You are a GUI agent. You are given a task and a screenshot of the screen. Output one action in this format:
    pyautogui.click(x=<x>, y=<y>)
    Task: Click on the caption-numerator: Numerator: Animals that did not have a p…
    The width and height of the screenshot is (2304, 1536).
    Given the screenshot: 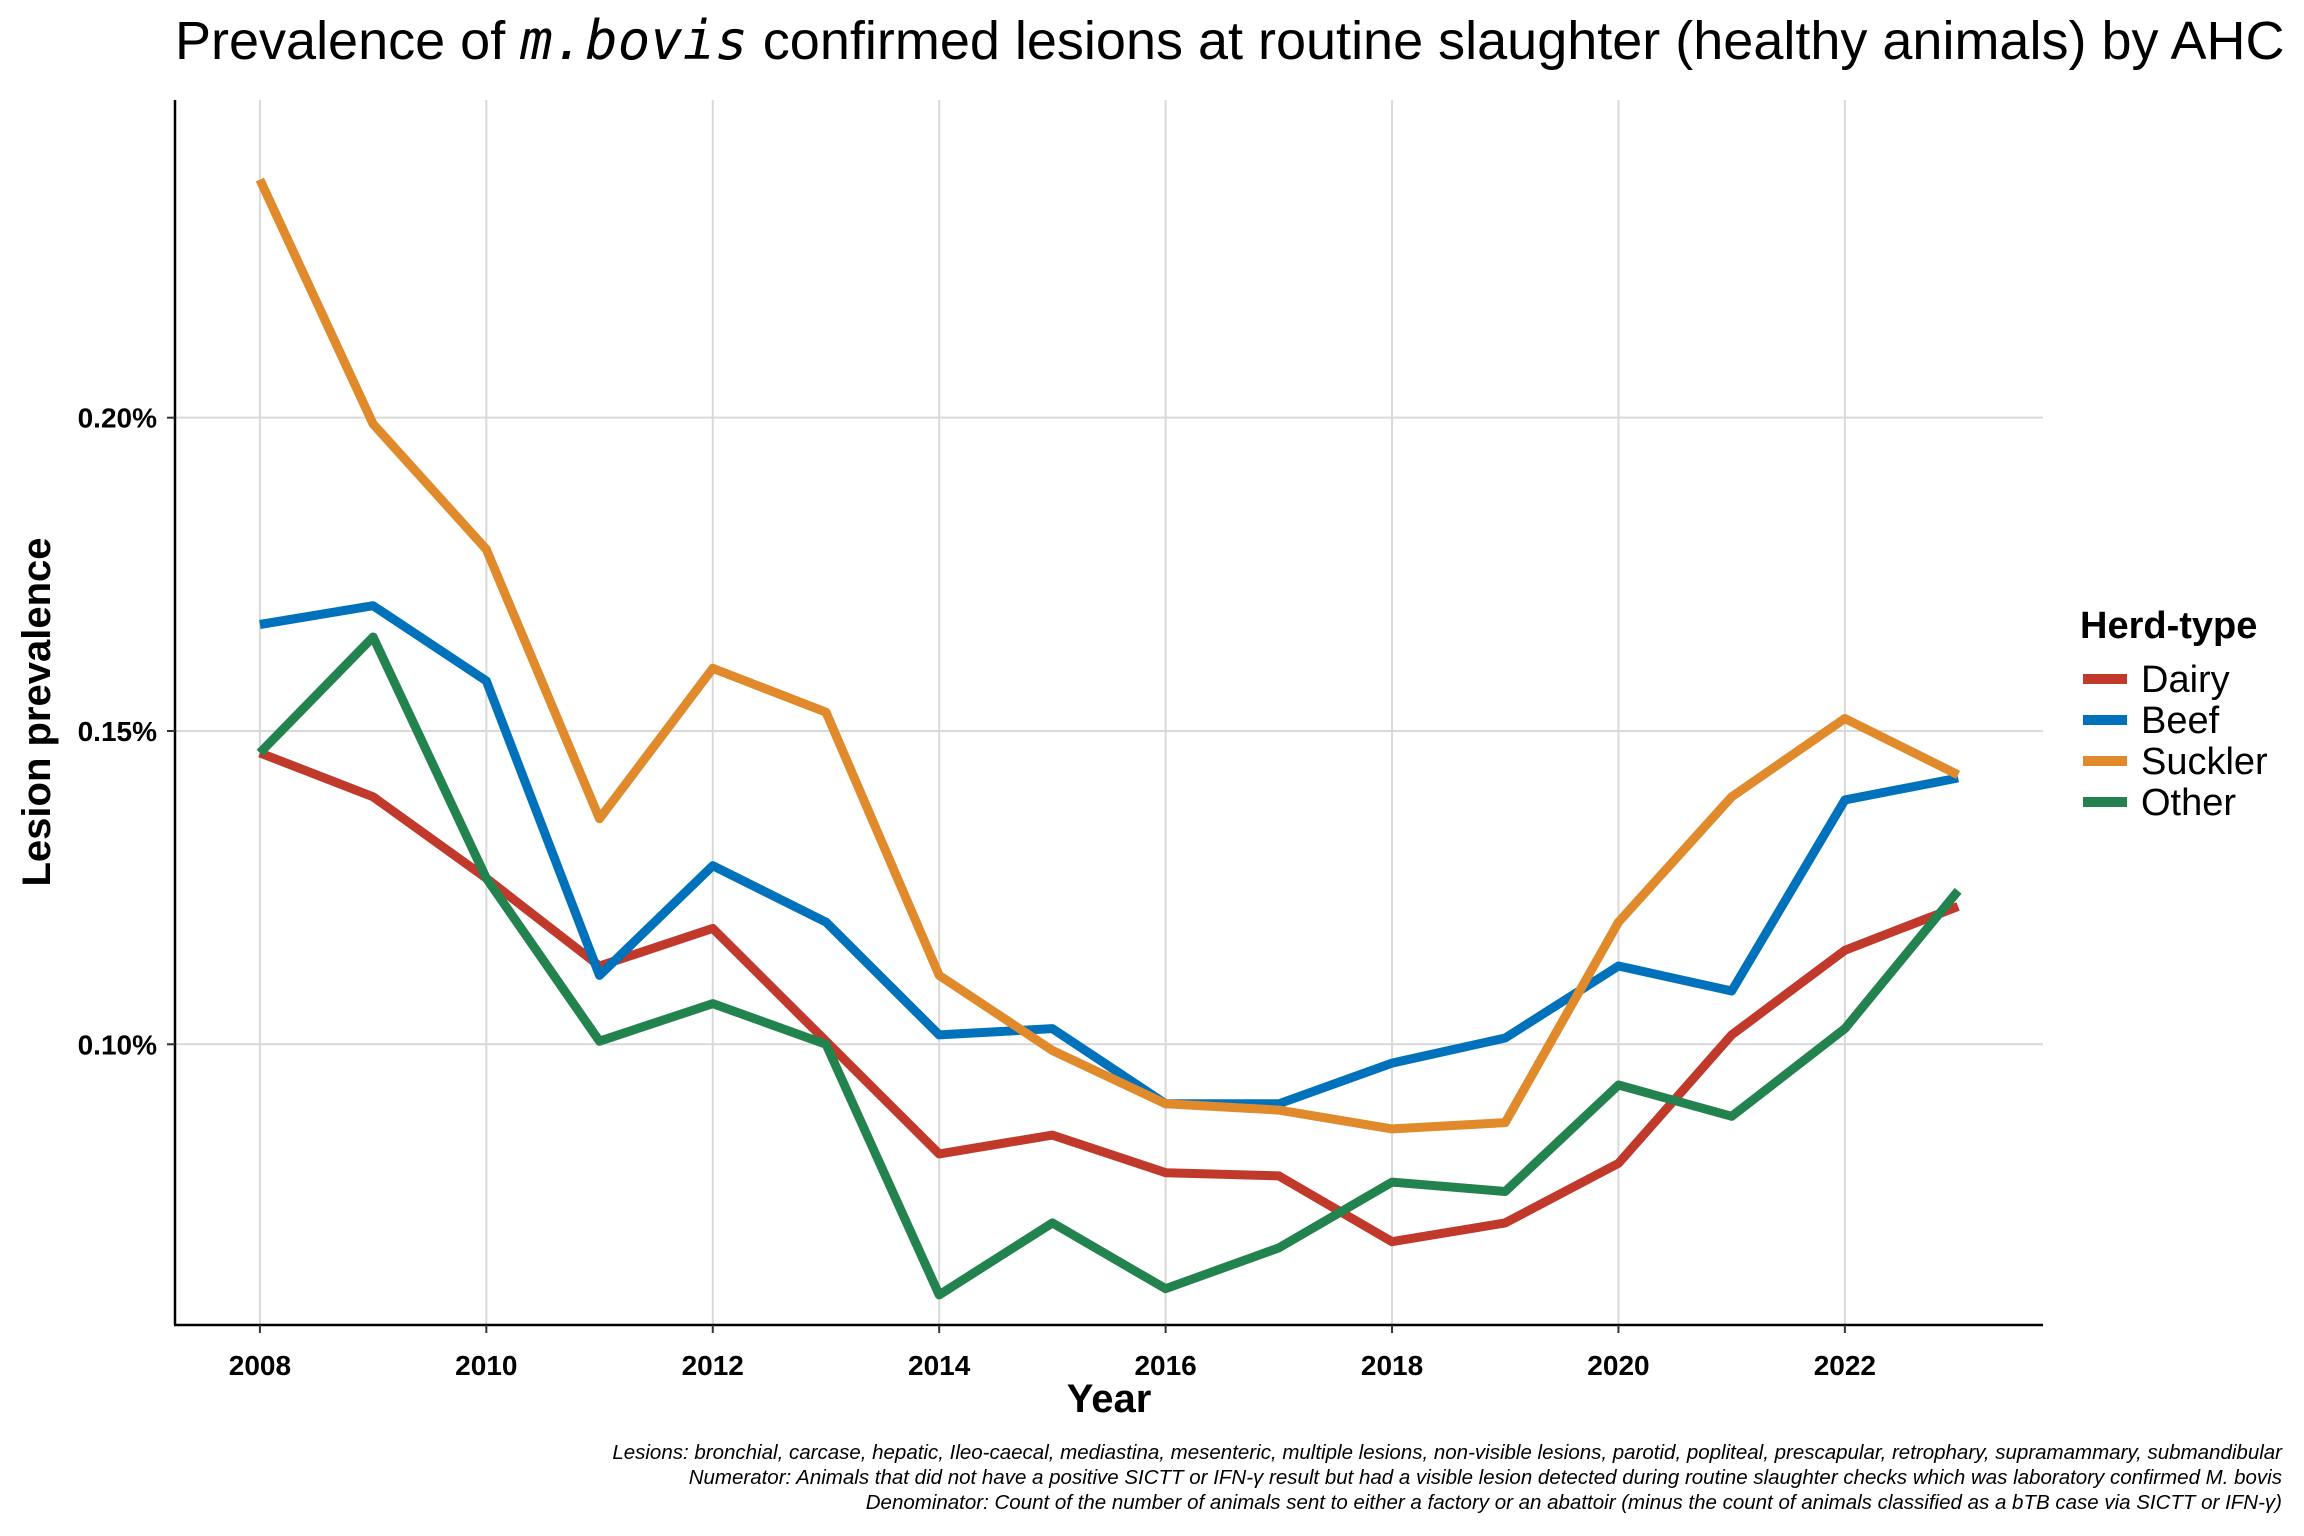 What is the action you would take?
    pyautogui.click(x=1485, y=1477)
    